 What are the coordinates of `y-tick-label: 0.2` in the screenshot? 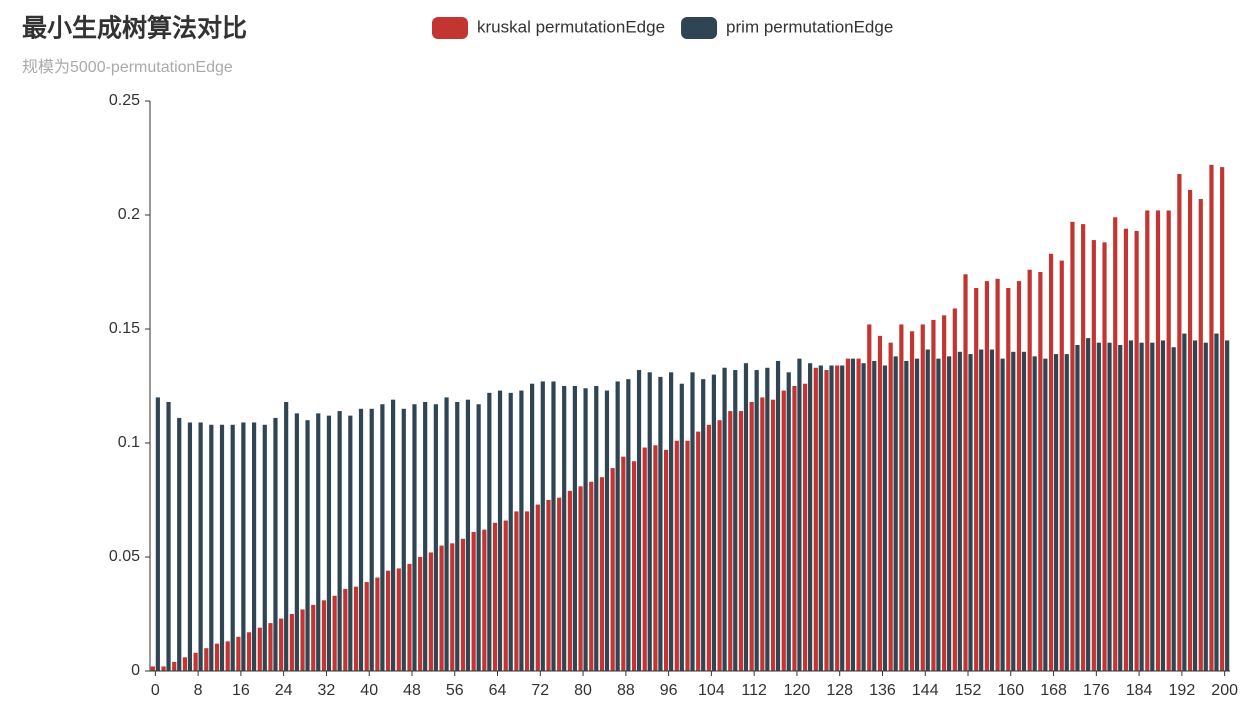 It's located at (129, 214).